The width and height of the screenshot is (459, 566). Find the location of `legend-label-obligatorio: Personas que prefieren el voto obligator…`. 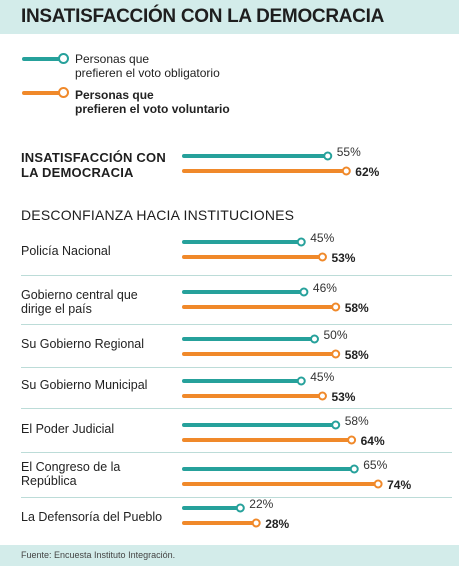

legend-label-obligatorio: Personas que prefieren el voto obligator… is located at coordinates (147, 66).